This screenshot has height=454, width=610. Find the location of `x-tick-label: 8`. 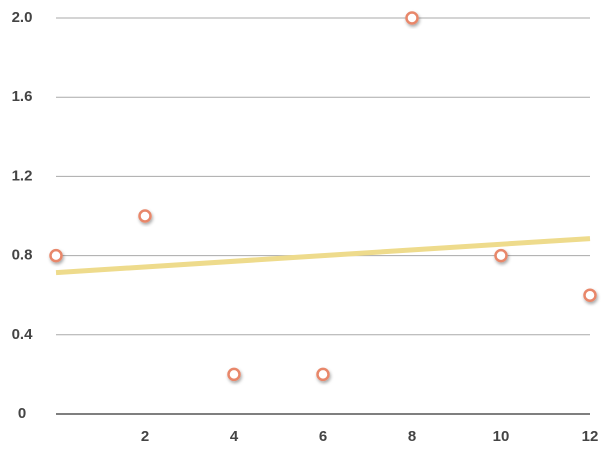

x-tick-label: 8 is located at coordinates (412, 436).